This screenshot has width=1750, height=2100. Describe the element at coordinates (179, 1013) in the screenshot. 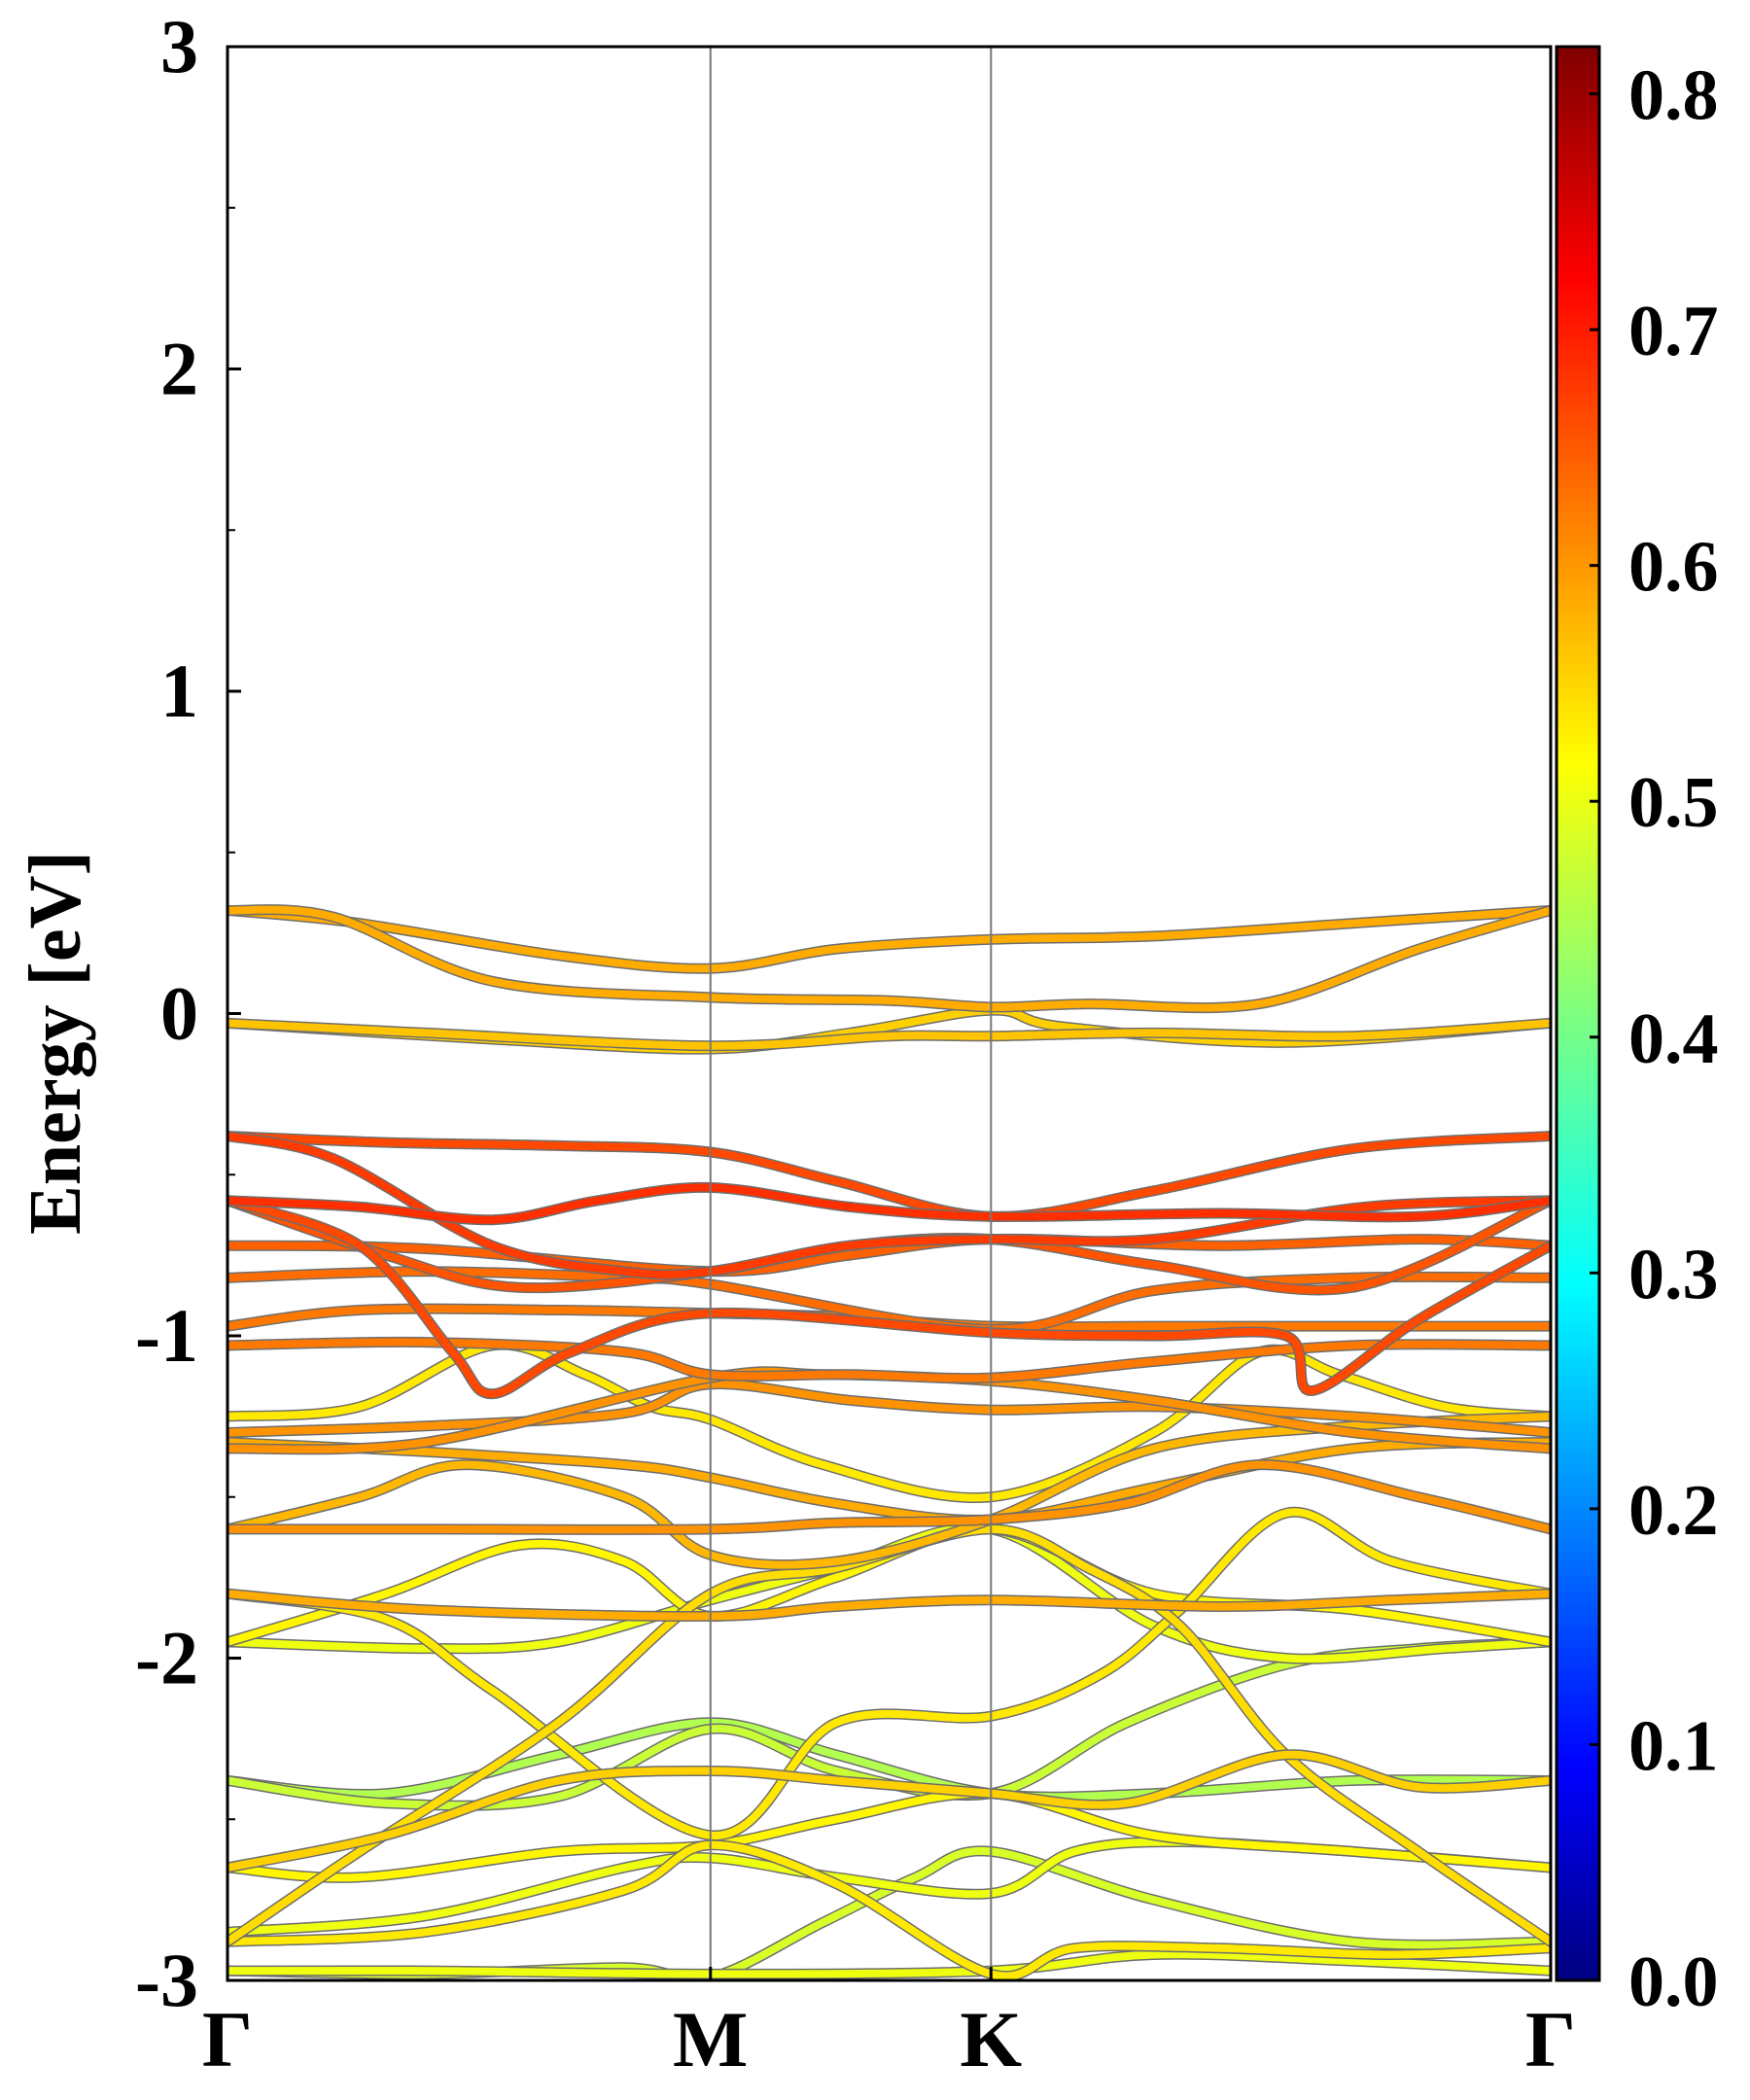

I see `y-tick-label-3: 0` at that location.